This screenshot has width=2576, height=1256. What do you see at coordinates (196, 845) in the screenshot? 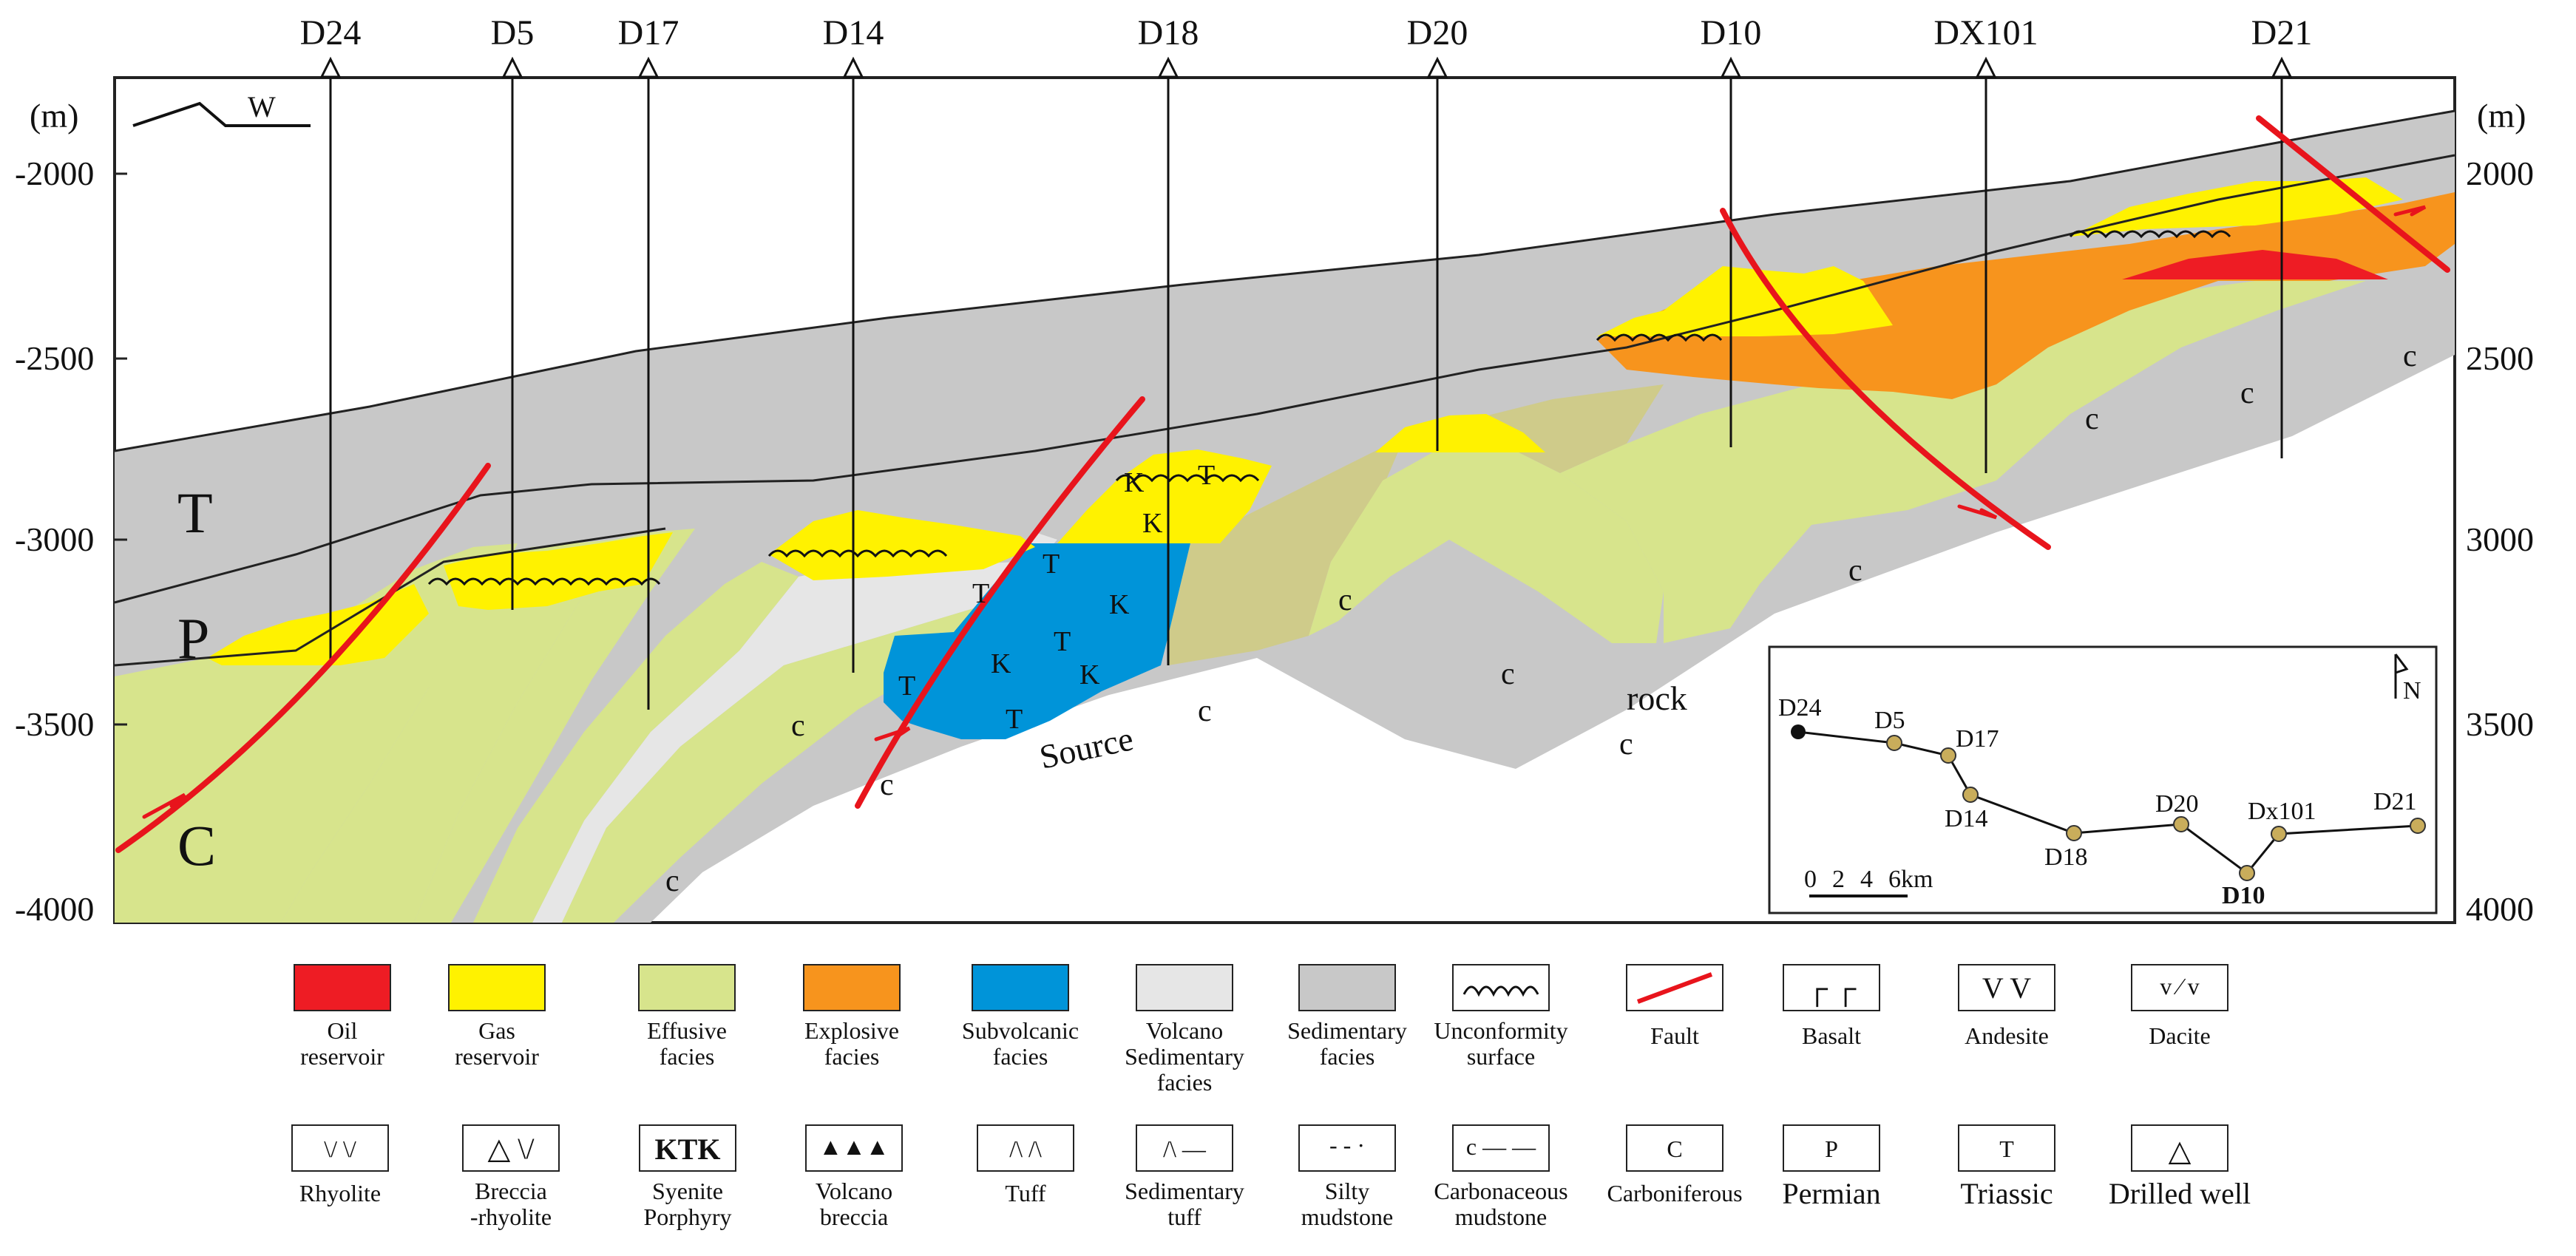
I see `carboniferous-label: C` at bounding box center [196, 845].